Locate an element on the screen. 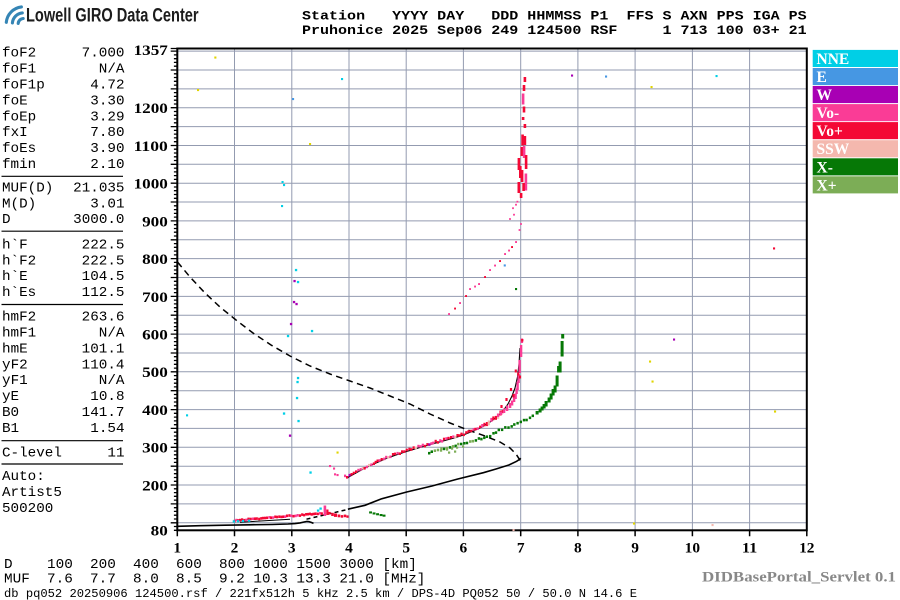 This screenshot has width=900, height=600. svg-text: 263.6 is located at coordinates (103, 318).